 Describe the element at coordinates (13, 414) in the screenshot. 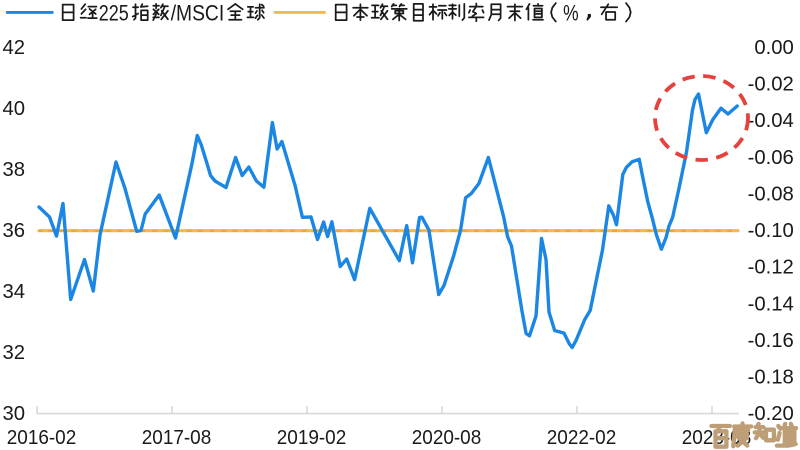

I see `svg-text: 30` at that location.